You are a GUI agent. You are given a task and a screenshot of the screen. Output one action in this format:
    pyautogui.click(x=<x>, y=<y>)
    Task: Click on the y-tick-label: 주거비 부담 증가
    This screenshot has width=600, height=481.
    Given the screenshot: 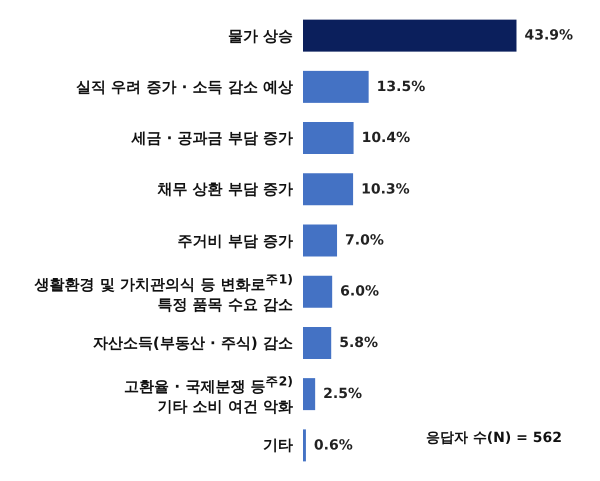 What is the action you would take?
    pyautogui.click(x=235, y=240)
    